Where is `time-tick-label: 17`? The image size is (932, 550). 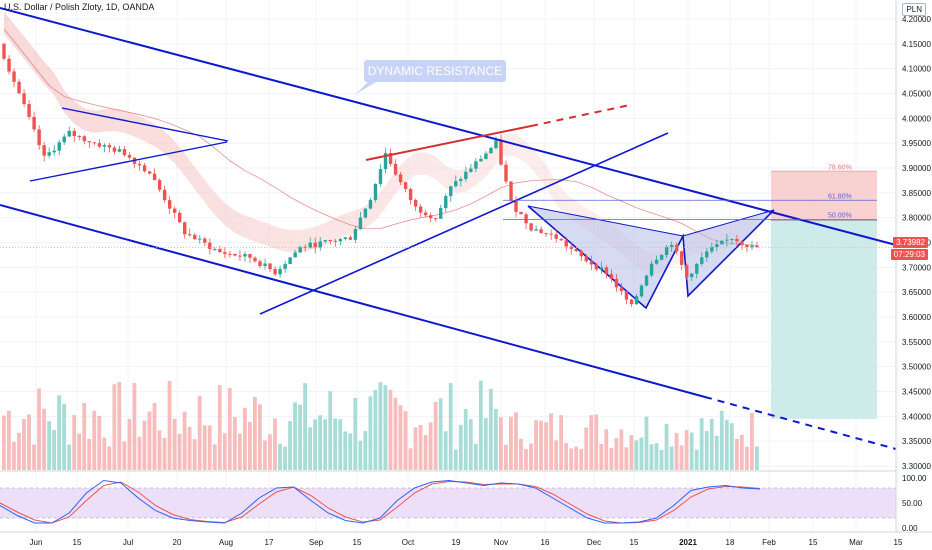 time-tick-label: 17 is located at coordinates (269, 542).